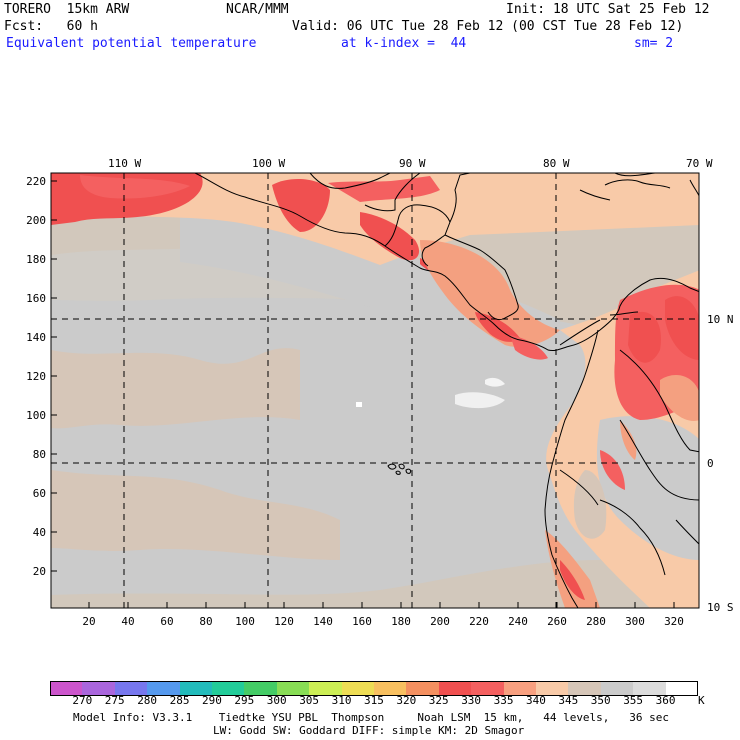 The image size is (740, 740). I want to click on colorbar-label: 290, so click(212, 700).